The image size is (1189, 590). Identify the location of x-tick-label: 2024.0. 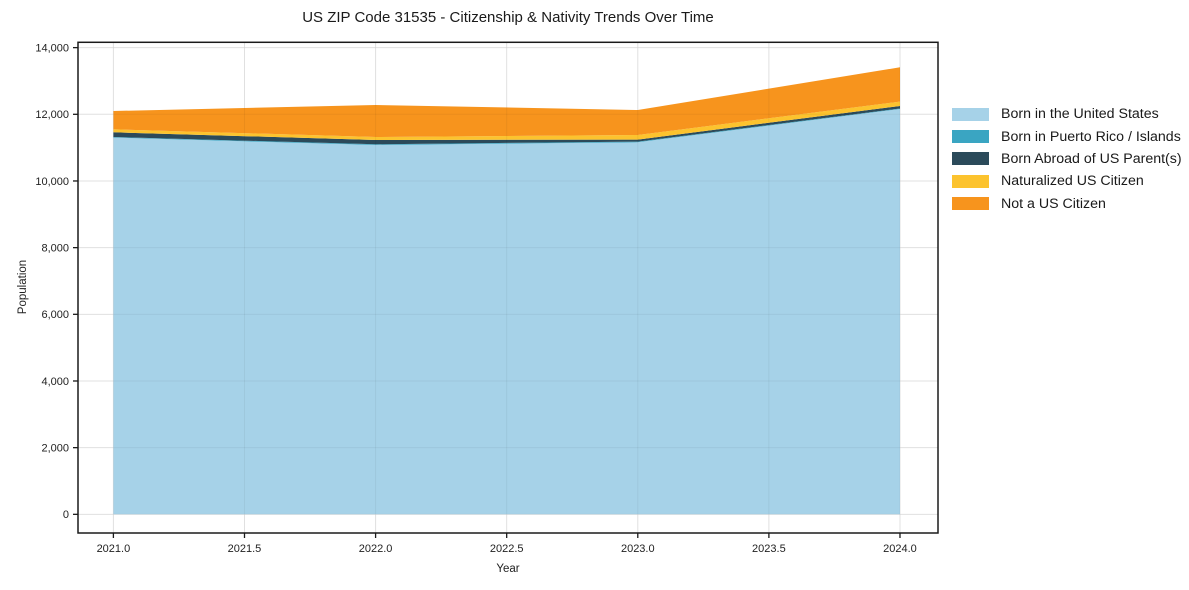
(900, 549).